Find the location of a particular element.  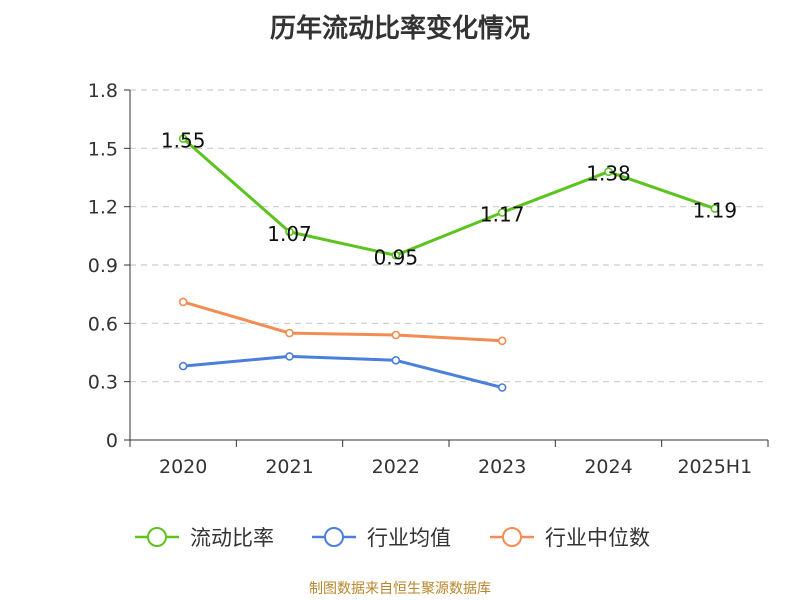

y-tick-label: 0.6 is located at coordinates (103, 324).